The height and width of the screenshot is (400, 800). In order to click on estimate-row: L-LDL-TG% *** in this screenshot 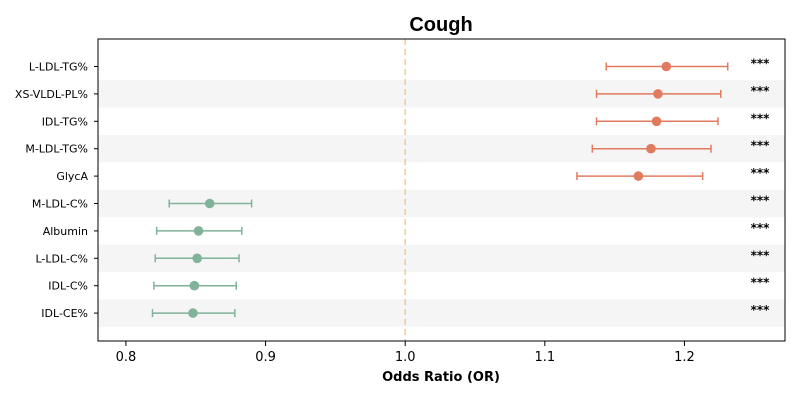, I will do `click(399, 65)`.